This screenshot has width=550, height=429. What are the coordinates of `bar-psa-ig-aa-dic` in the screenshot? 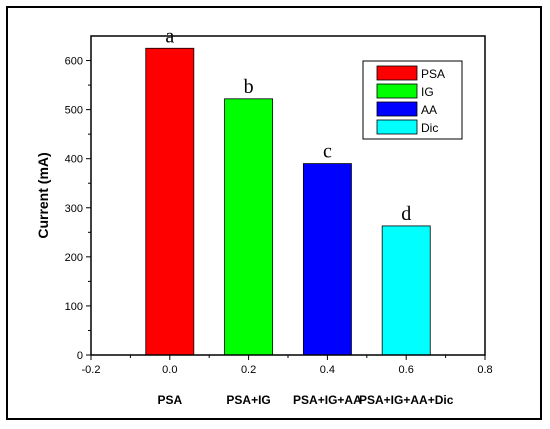 It's located at (406, 290).